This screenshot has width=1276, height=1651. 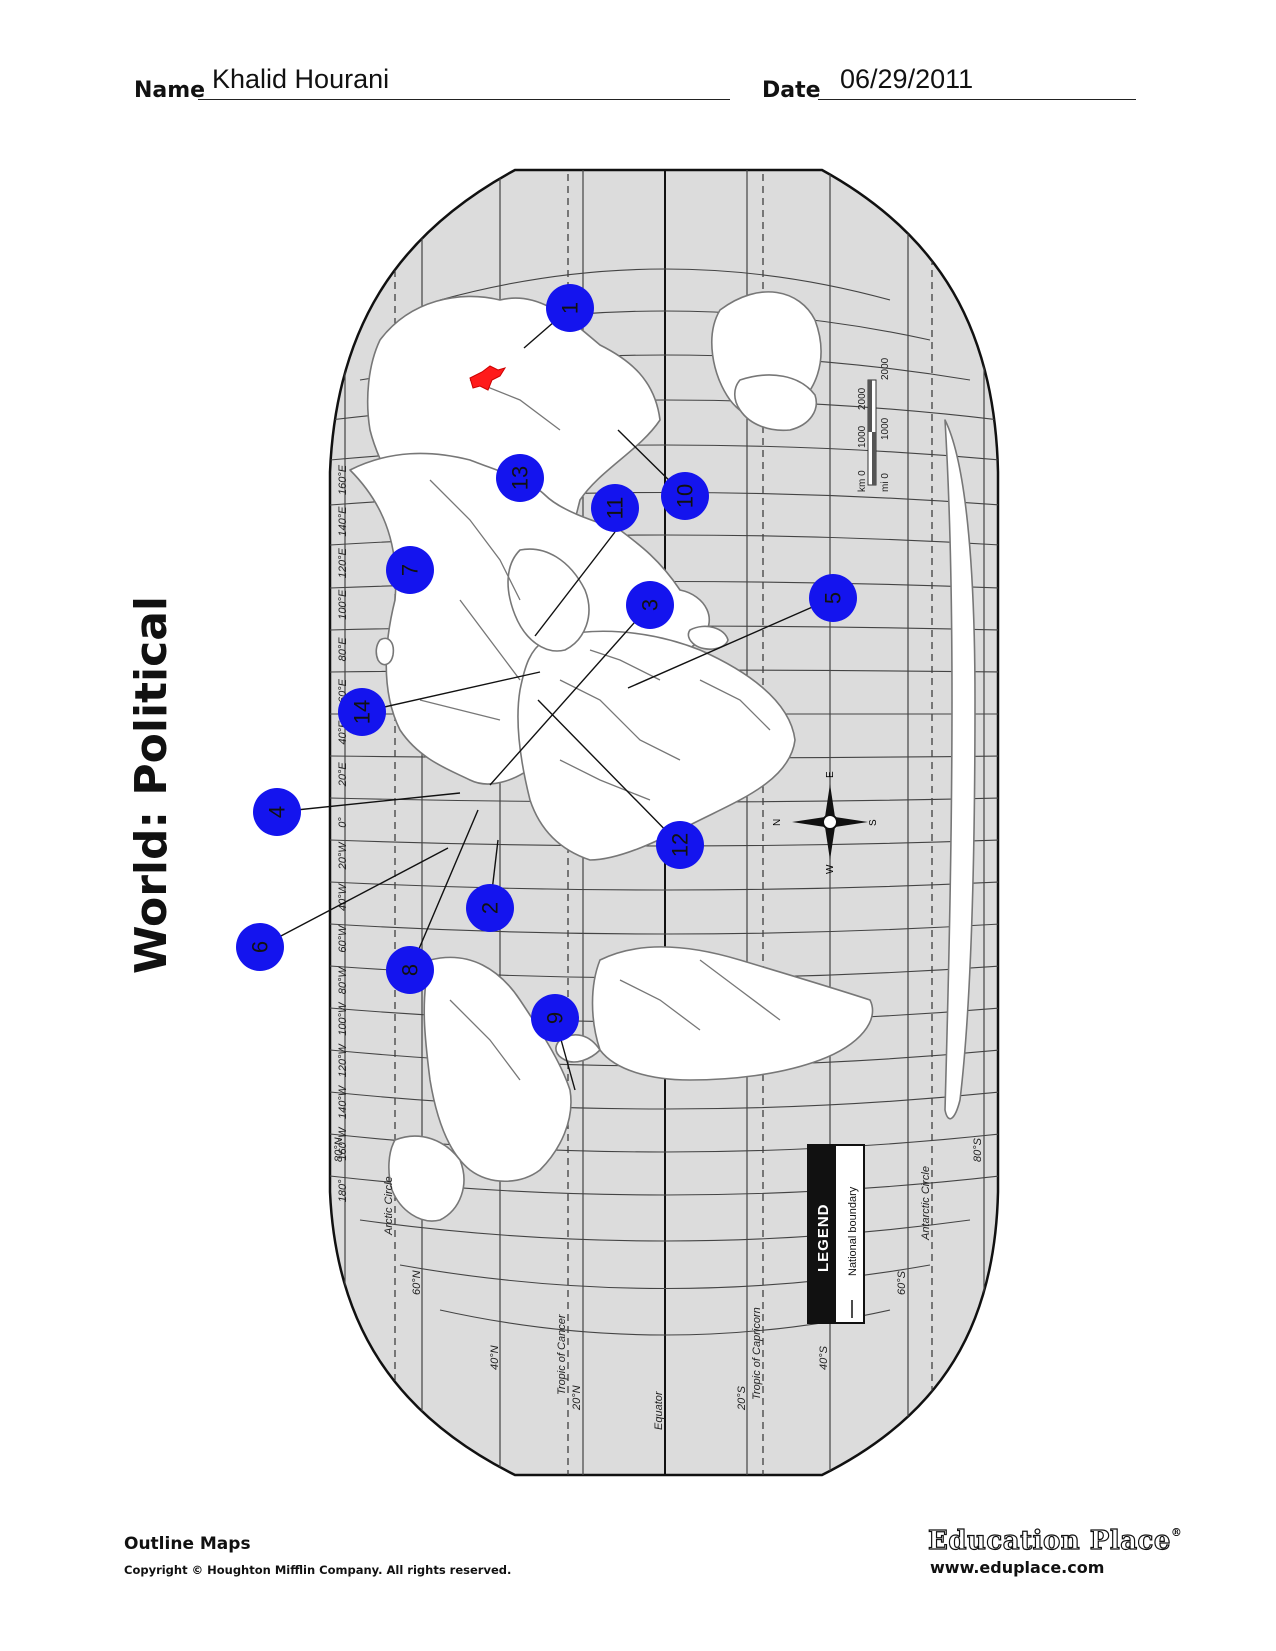 I want to click on longitude-label: 80°E, so click(x=343, y=649).